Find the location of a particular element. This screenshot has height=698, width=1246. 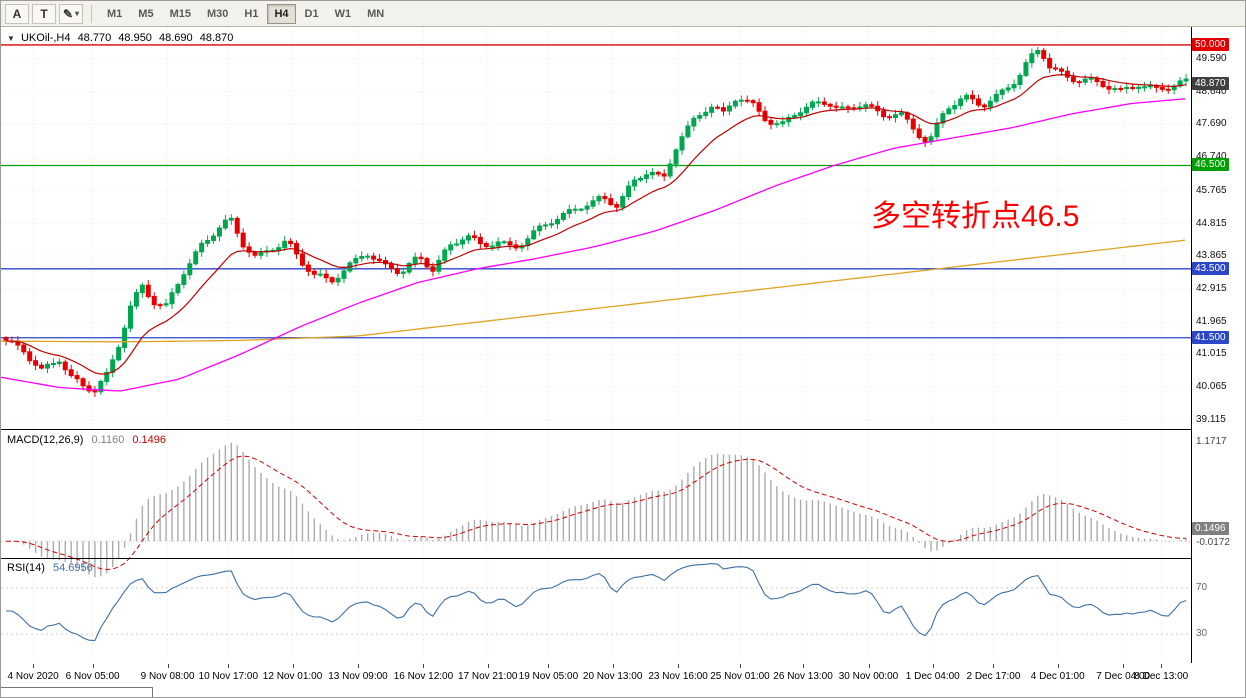

price-axis-border is located at coordinates (1191, 345).